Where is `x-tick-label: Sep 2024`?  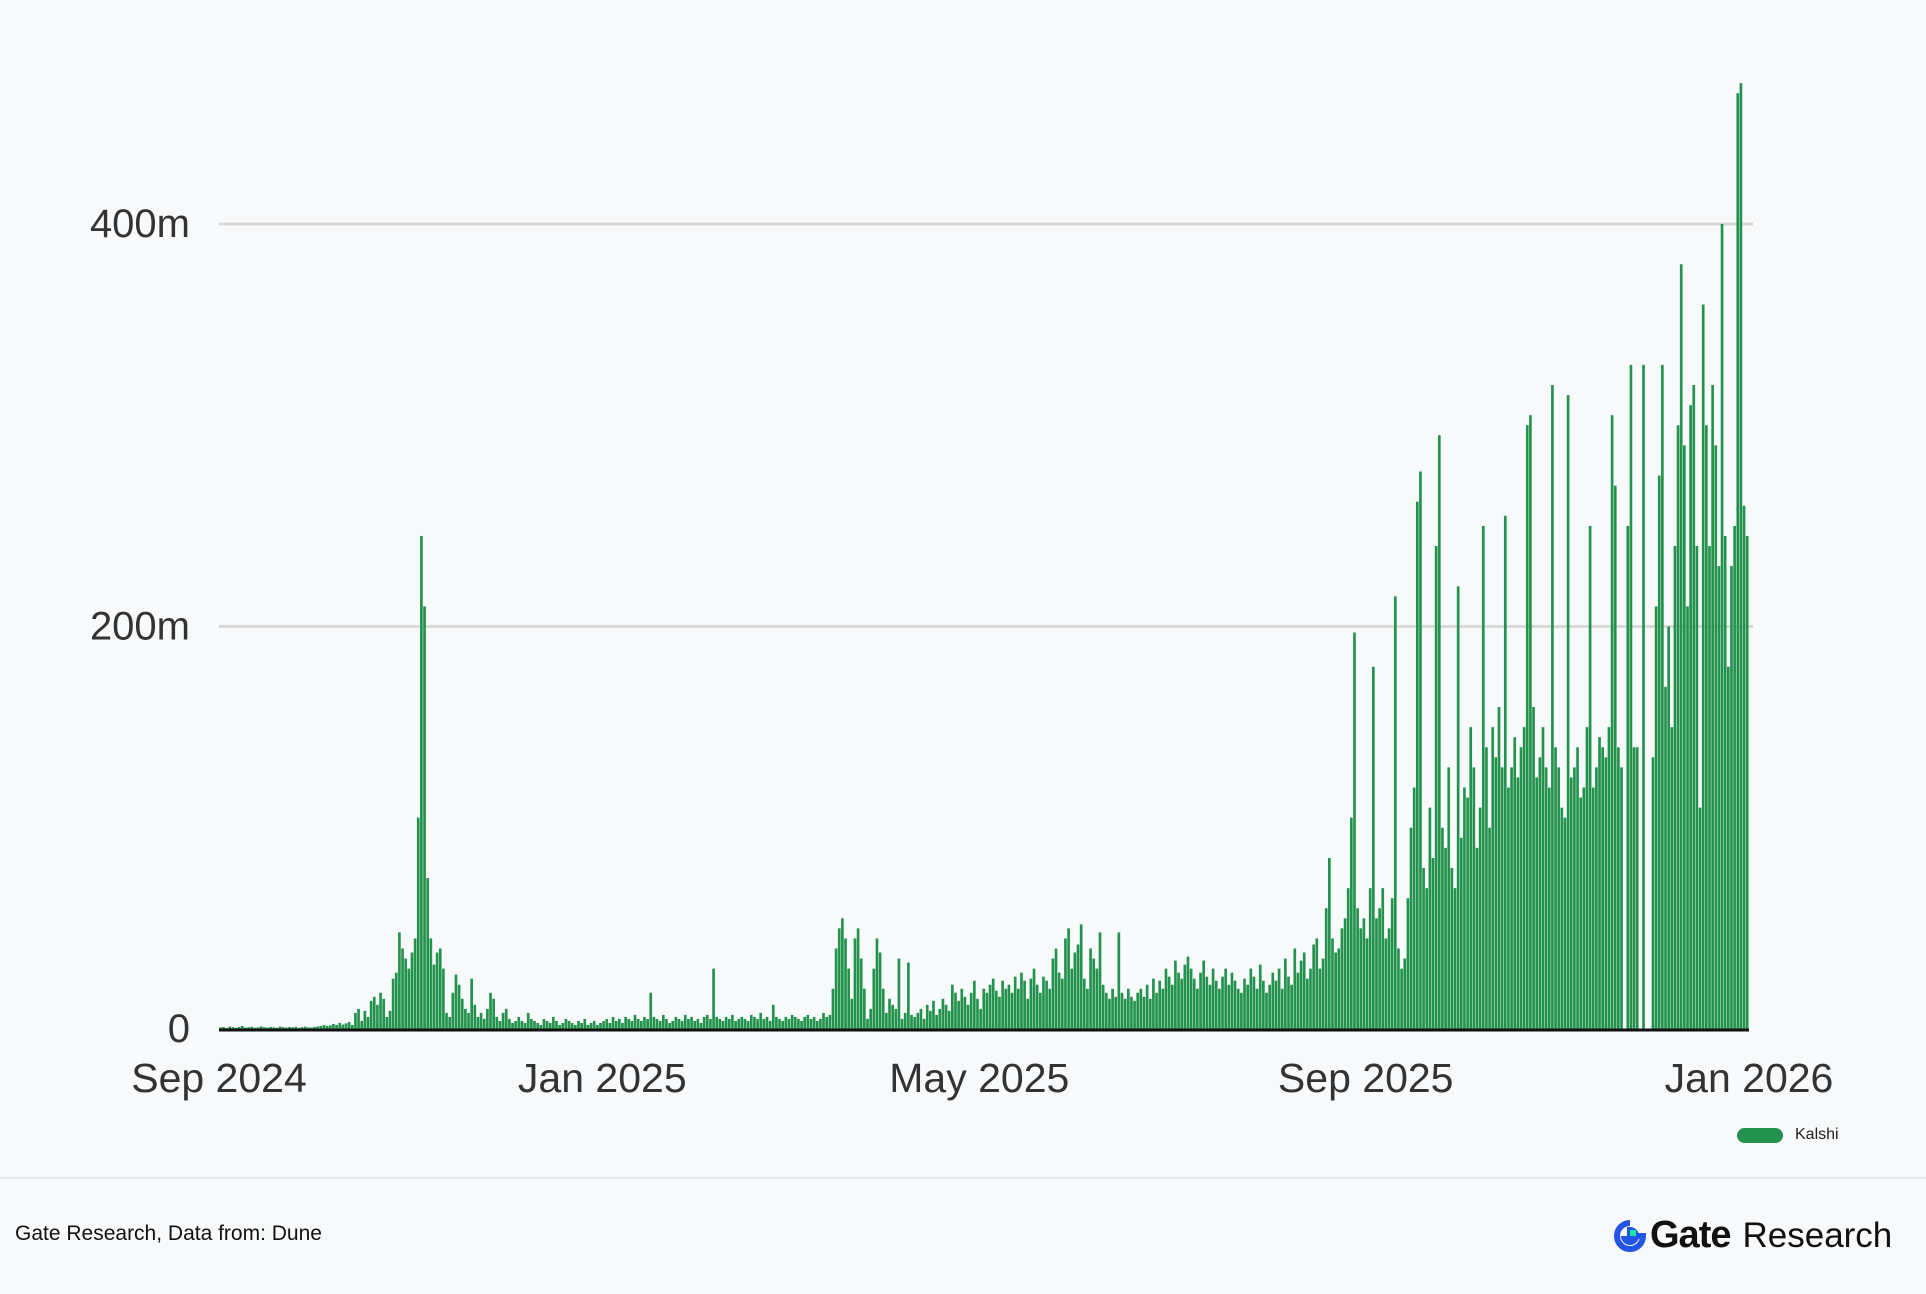 x-tick-label: Sep 2024 is located at coordinates (219, 1078).